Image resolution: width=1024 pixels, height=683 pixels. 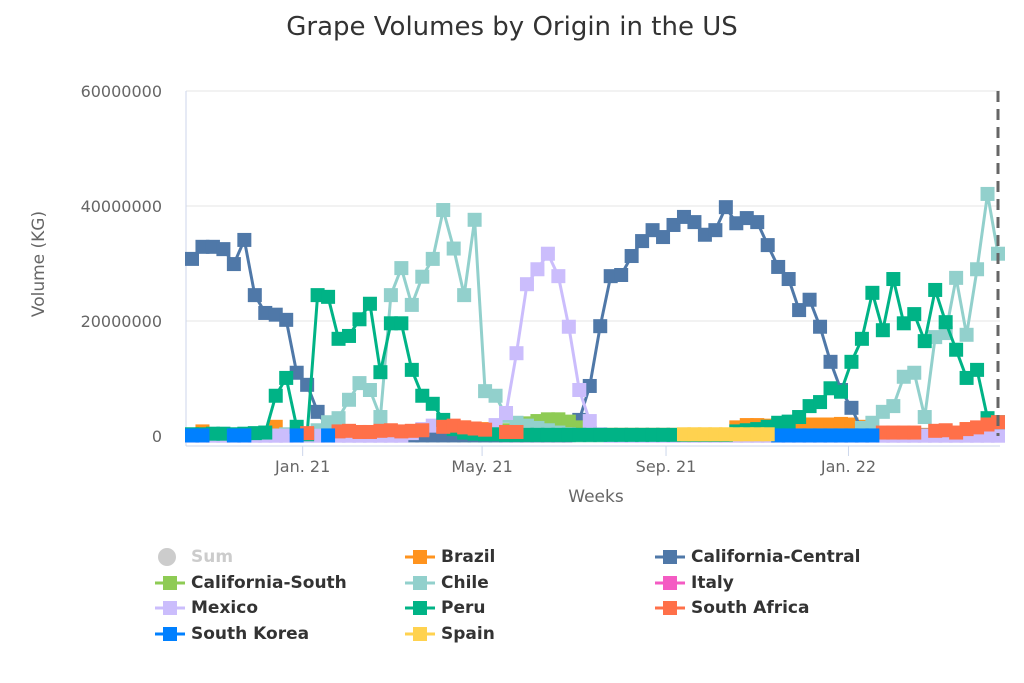 I want to click on legend-item-brazil: Brazil, so click(x=450, y=557).